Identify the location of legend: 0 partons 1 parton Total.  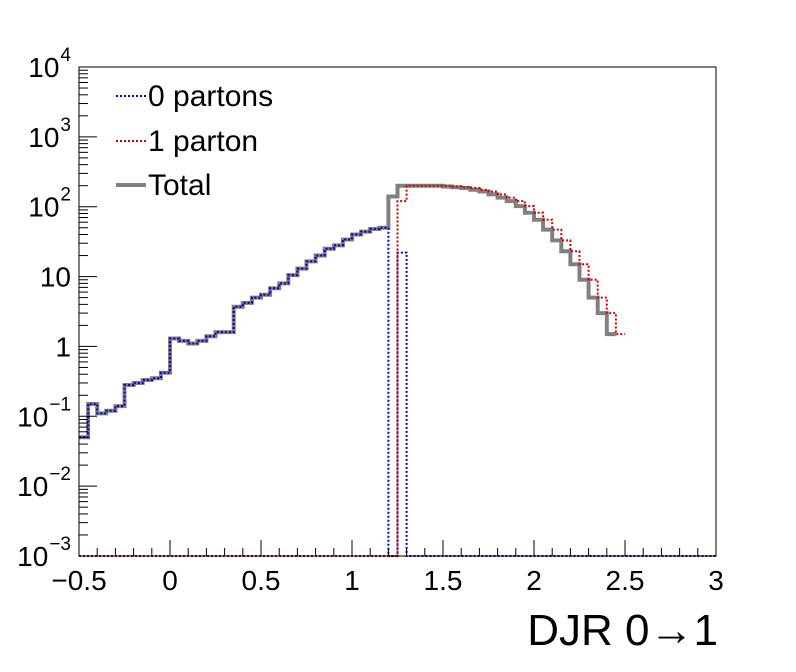
(194, 141).